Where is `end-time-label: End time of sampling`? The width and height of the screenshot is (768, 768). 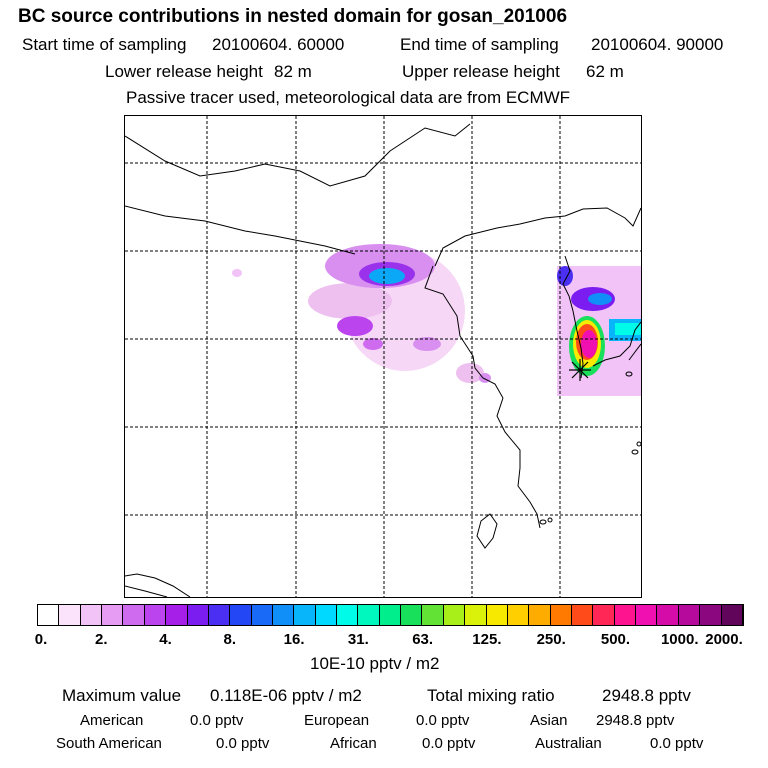
end-time-label: End time of sampling is located at coordinates (479, 44).